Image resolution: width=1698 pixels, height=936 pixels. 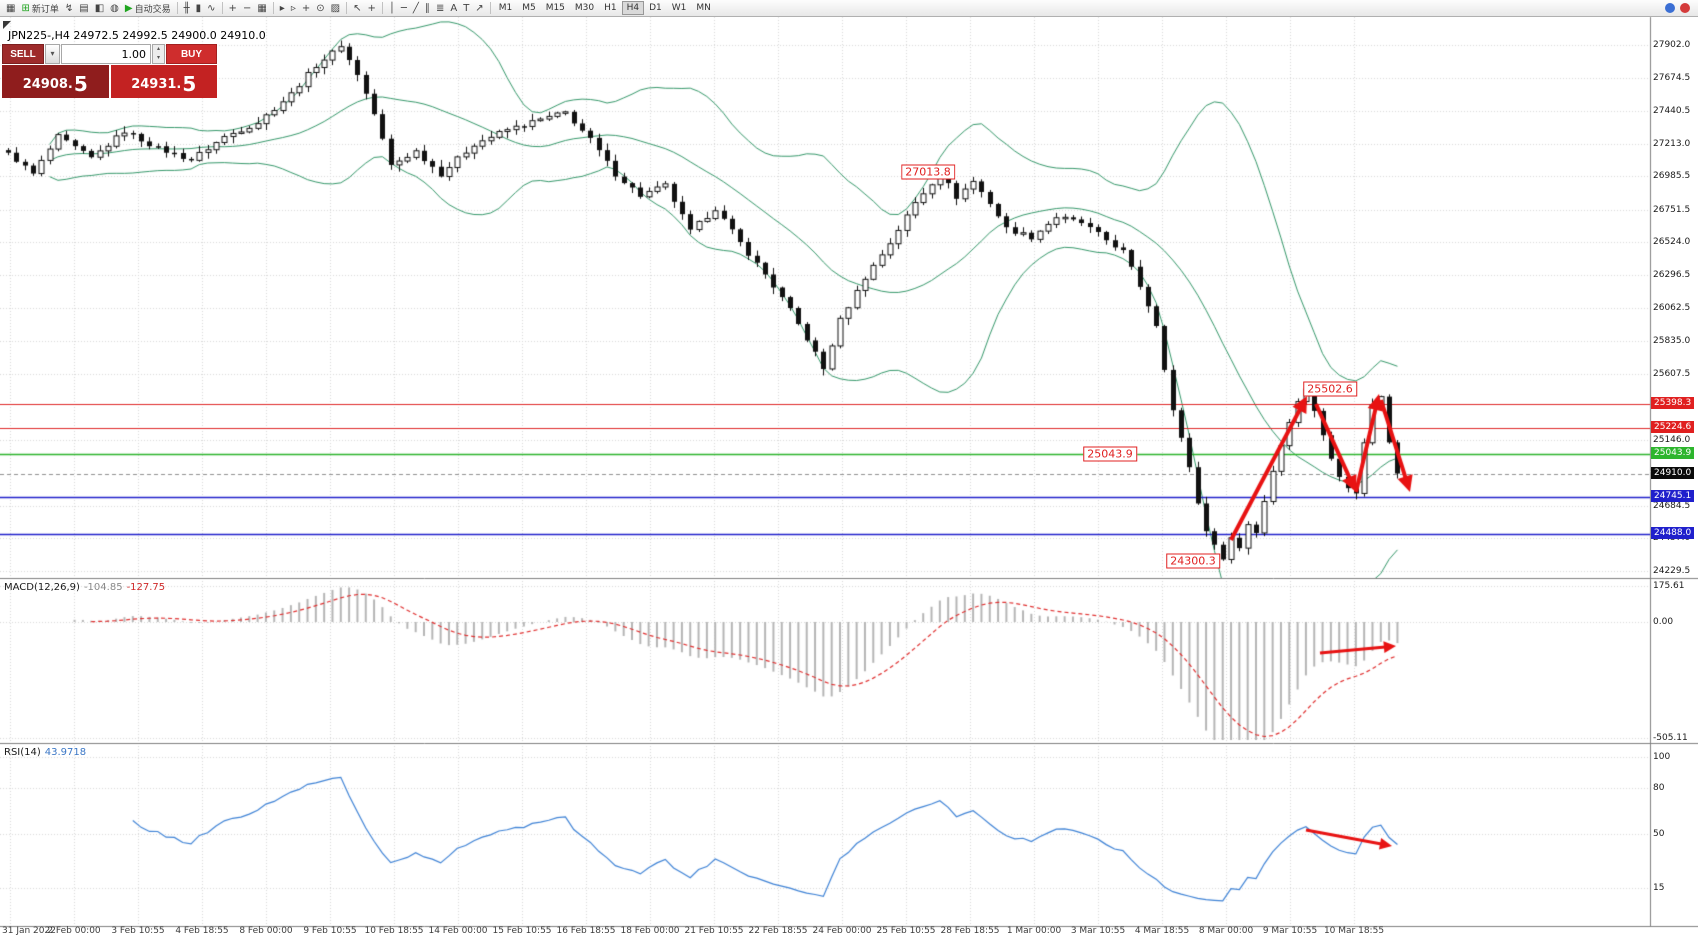 I want to click on time-axis-label: 24 Feb 00:00, so click(x=842, y=931).